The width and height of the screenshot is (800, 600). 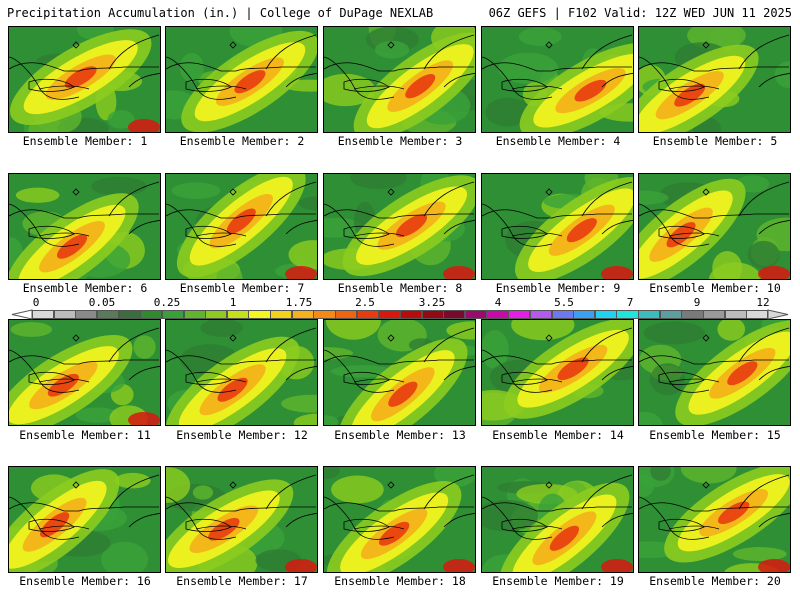 I want to click on ensemble-member-label: Ensemble Member: 20, so click(x=715, y=581).